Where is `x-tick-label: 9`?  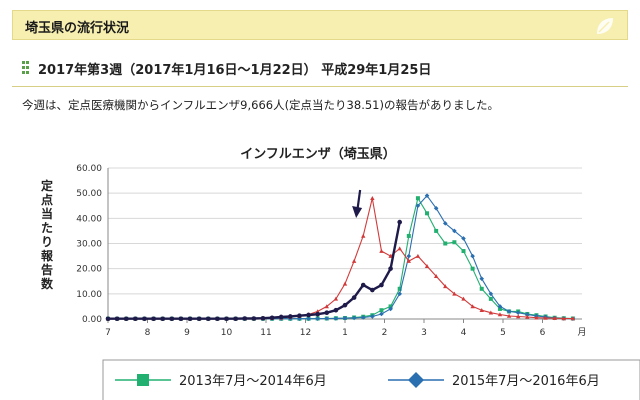
x-tick-label: 9 is located at coordinates (187, 333).